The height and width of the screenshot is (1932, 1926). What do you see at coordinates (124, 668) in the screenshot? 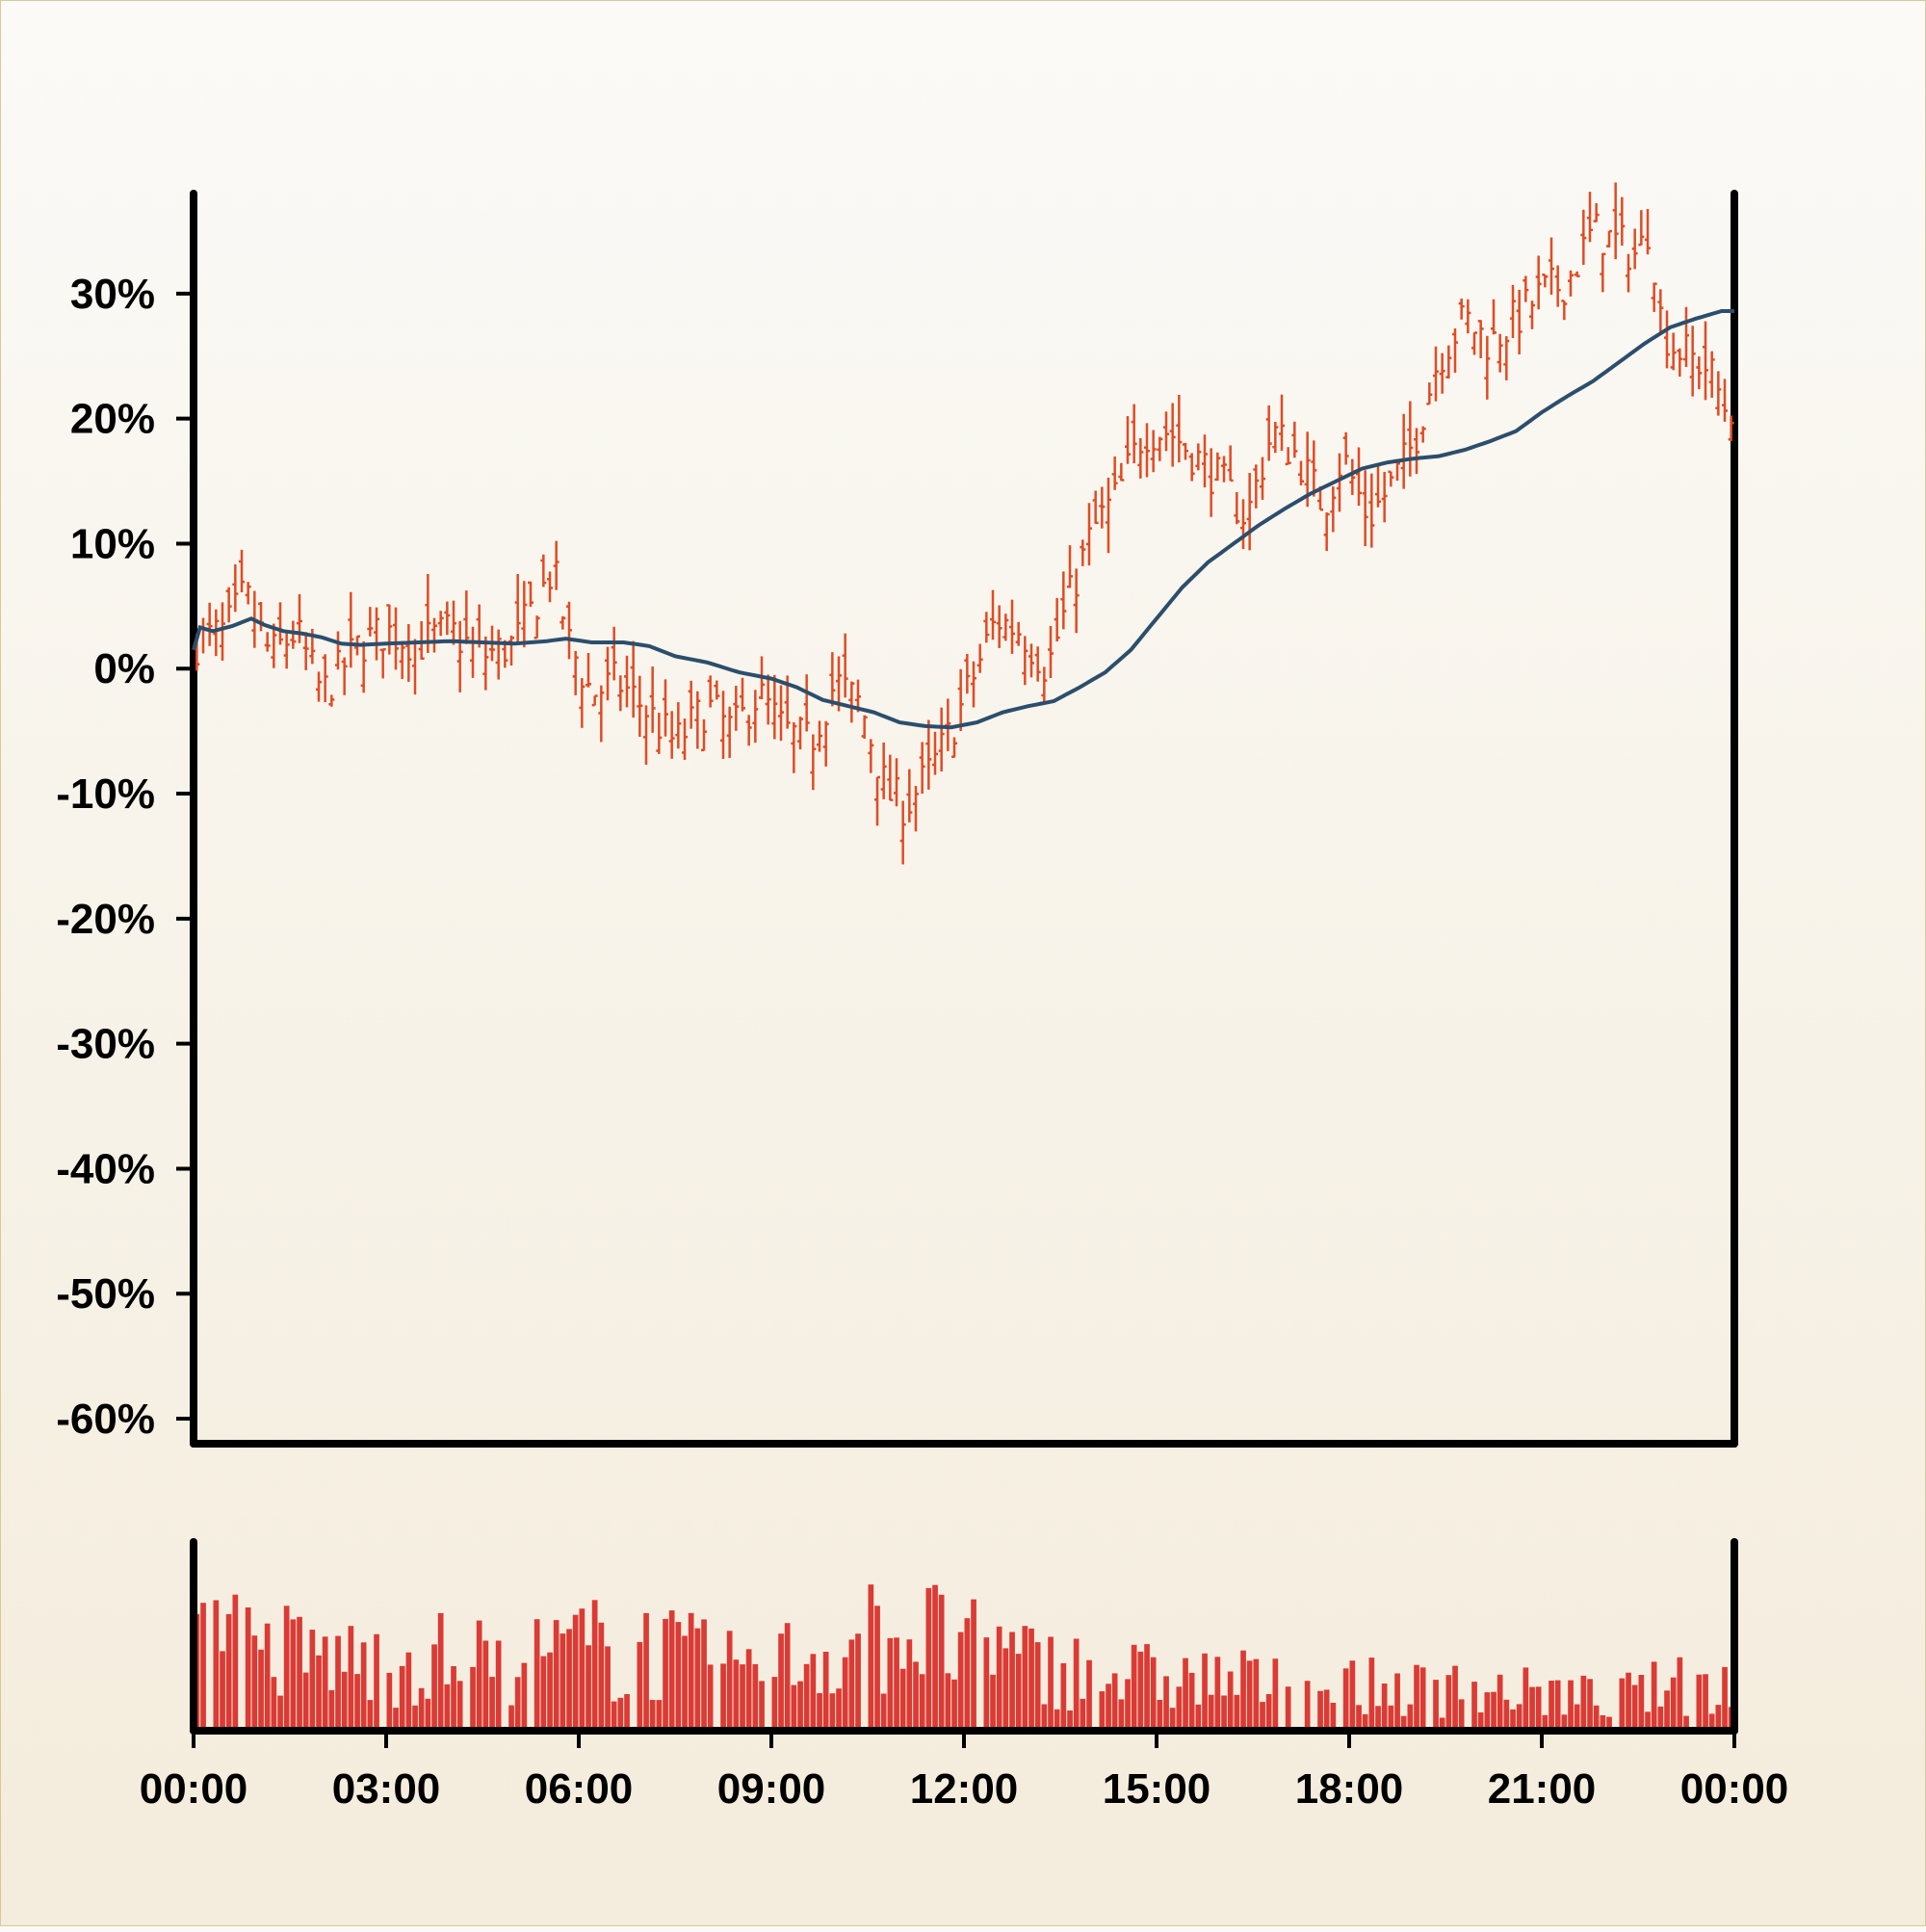
I see `y-tick-label: 0%` at bounding box center [124, 668].